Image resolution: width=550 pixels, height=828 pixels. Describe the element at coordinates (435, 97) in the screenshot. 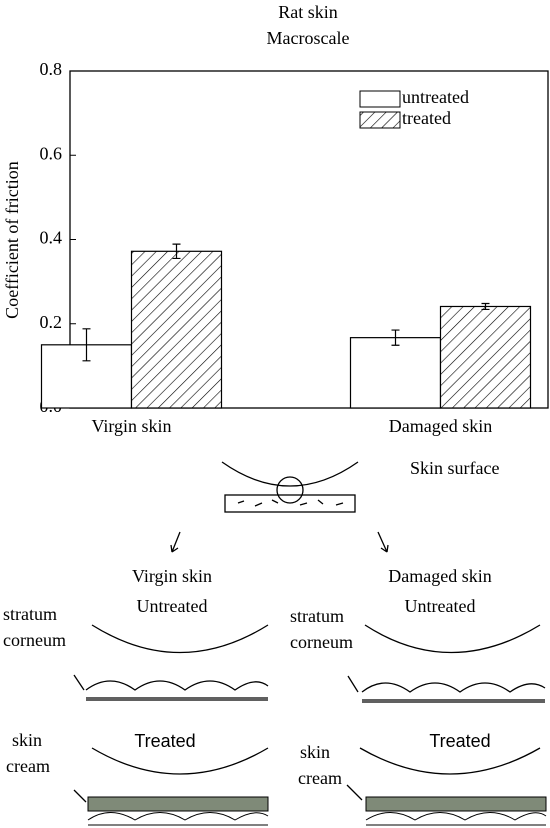

I see `legend-label: untreated` at that location.